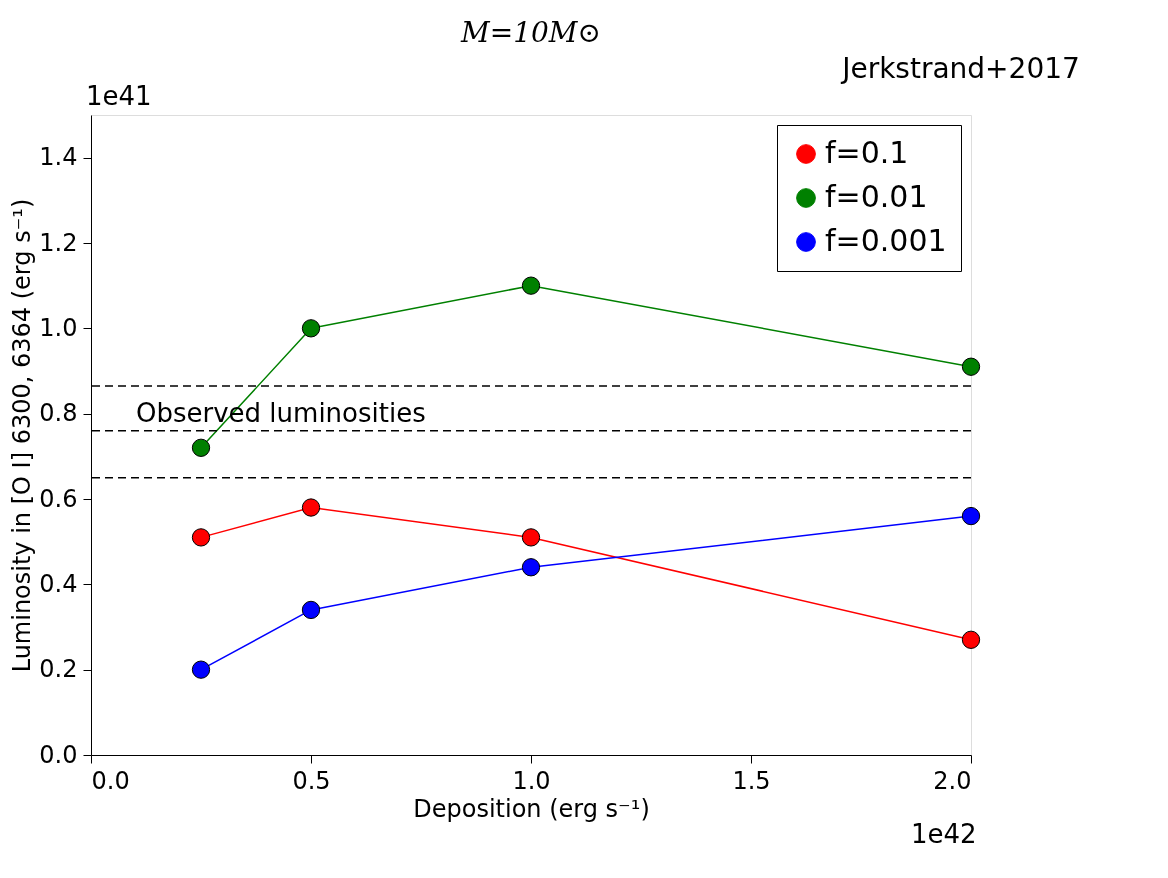 The image size is (1168, 878). What do you see at coordinates (867, 152) in the screenshot?
I see `legend-label: f=0.1` at bounding box center [867, 152].